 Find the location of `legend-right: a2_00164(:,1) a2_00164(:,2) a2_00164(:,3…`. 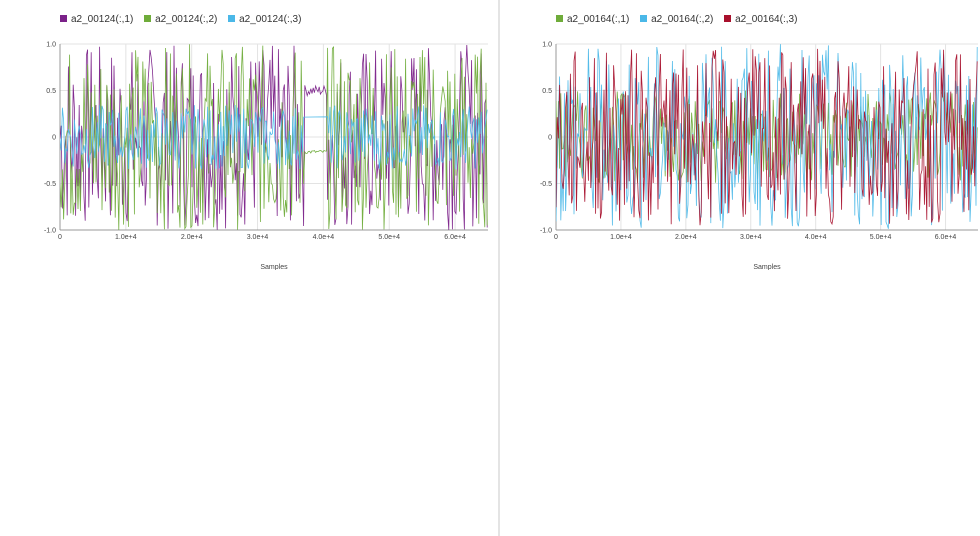

legend-right: a2_00164(:,1) a2_00164(:,2) a2_00164(:,3… is located at coordinates (680, 19).